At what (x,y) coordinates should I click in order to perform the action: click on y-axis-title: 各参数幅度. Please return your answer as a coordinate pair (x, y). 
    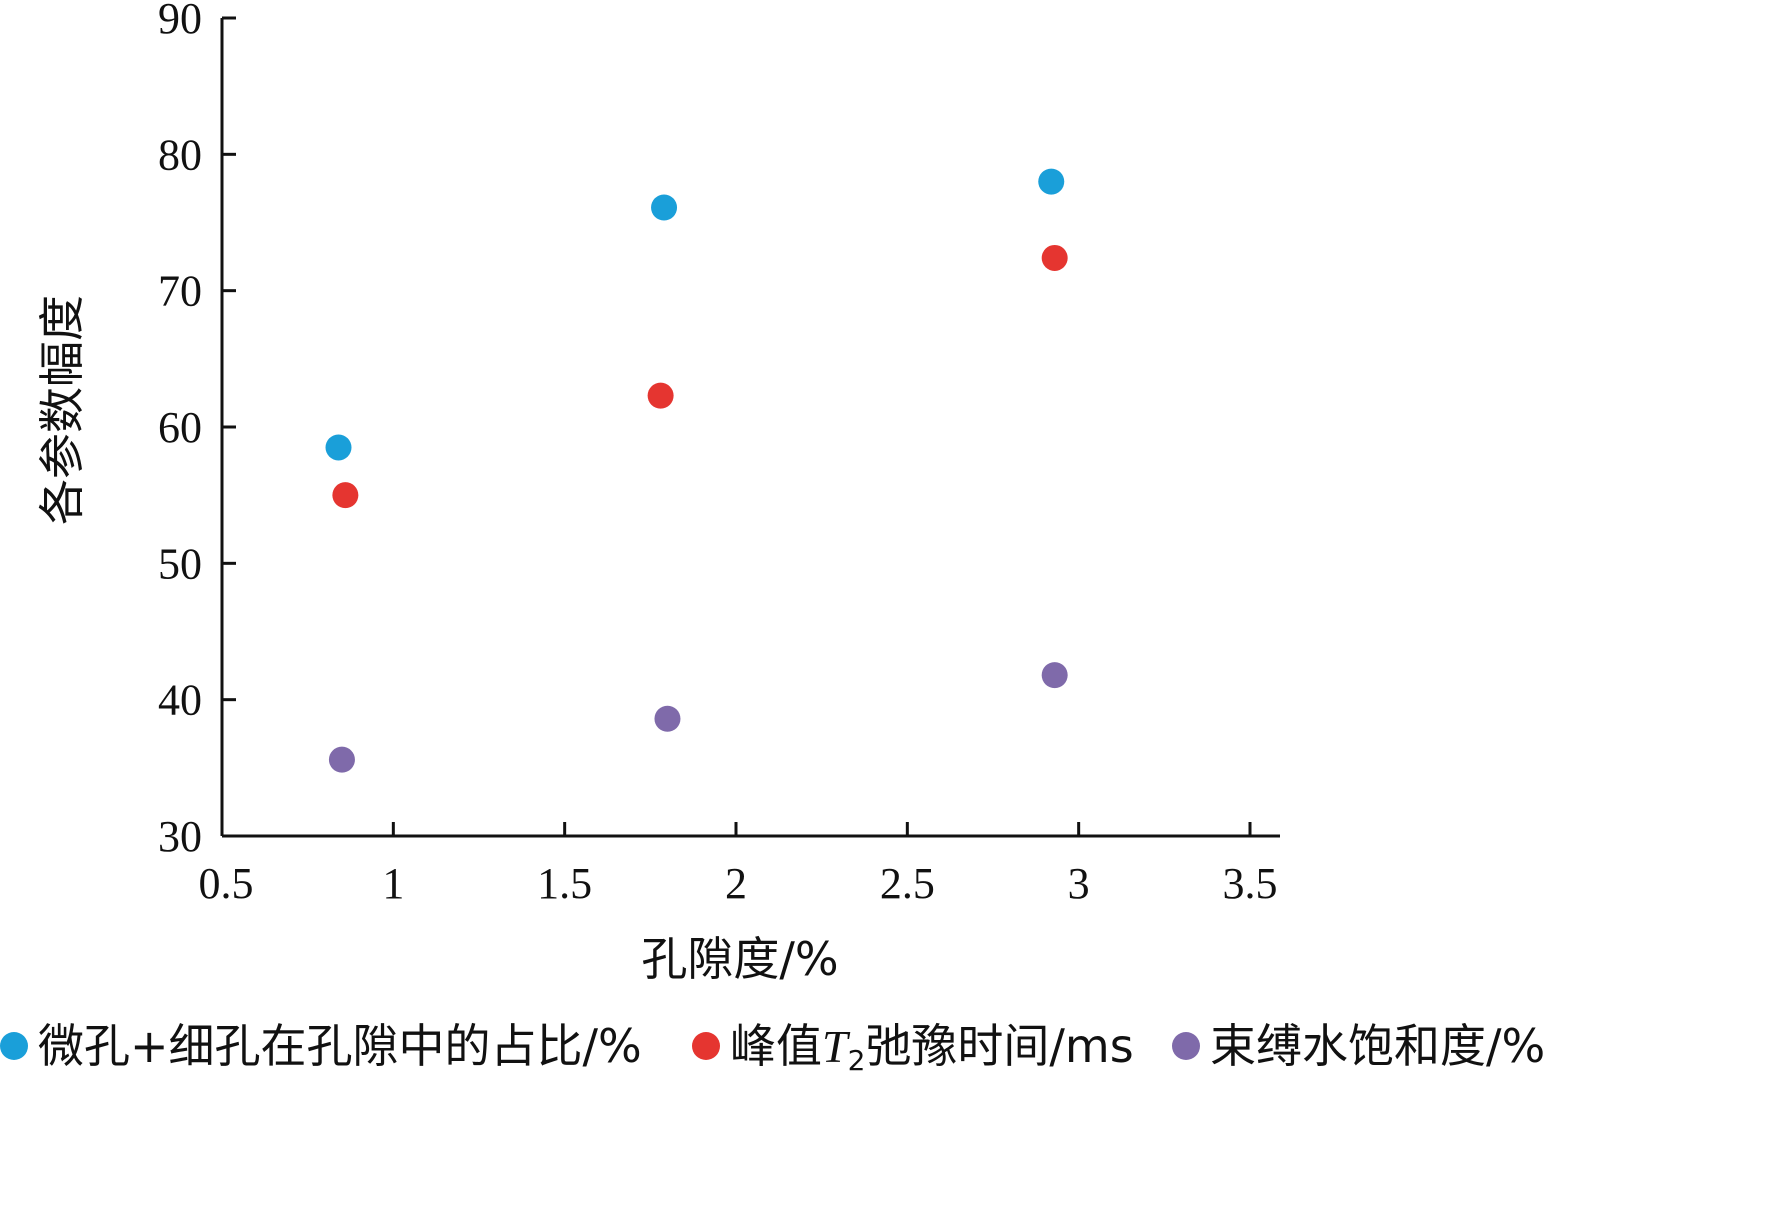
    Looking at the image, I should click on (62, 410).